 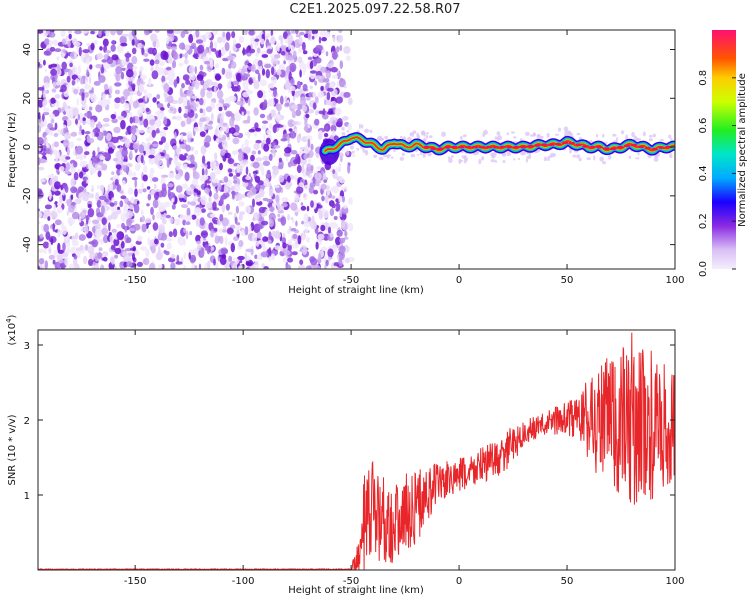 I want to click on y-tick-label: 20, so click(x=27, y=98).